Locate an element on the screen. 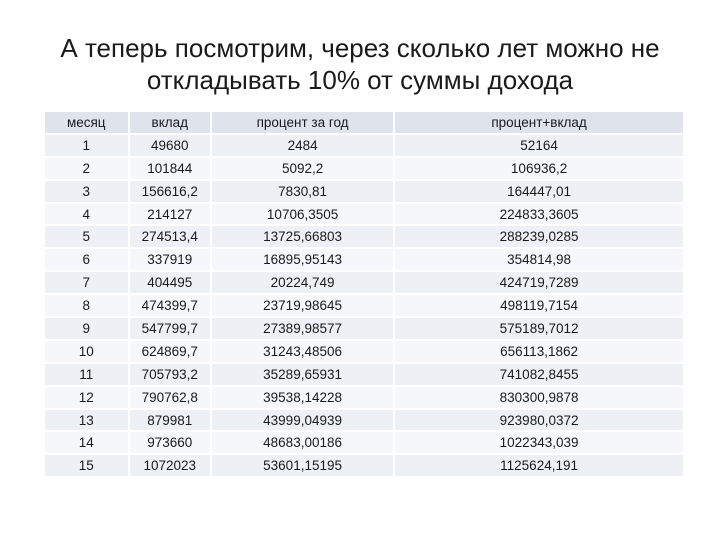 This screenshot has height=540, width=720. cell-interest: 5092,2 is located at coordinates (303, 168).